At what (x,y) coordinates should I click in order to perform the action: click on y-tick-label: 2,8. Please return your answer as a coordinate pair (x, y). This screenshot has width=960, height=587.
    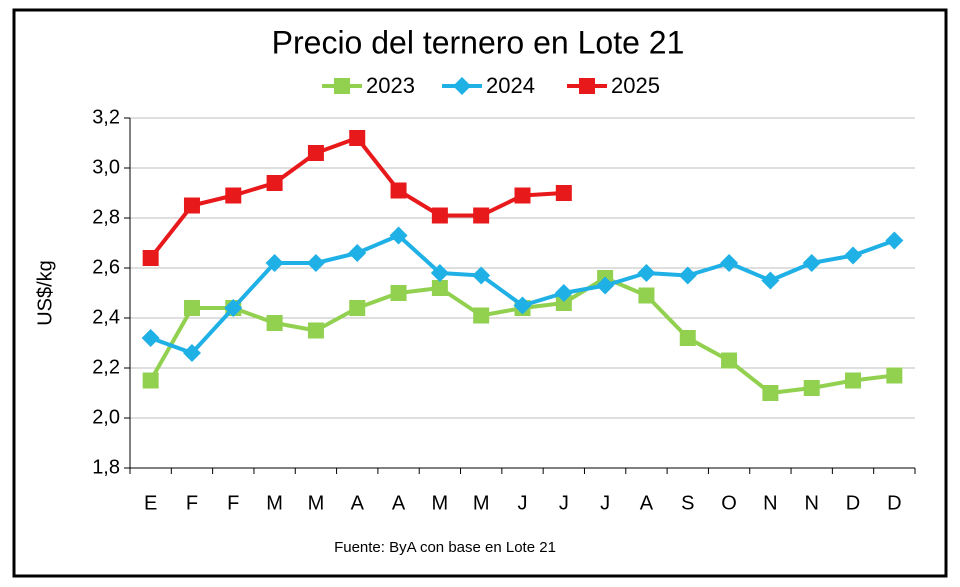
    Looking at the image, I should click on (106, 217).